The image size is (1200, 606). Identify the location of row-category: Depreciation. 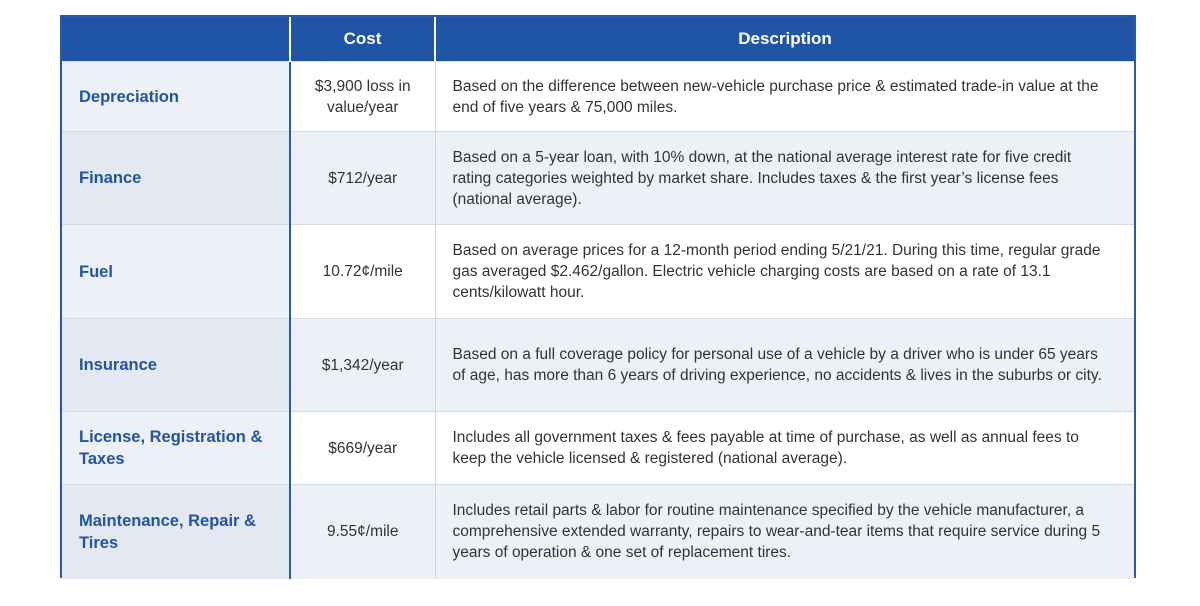
(176, 96).